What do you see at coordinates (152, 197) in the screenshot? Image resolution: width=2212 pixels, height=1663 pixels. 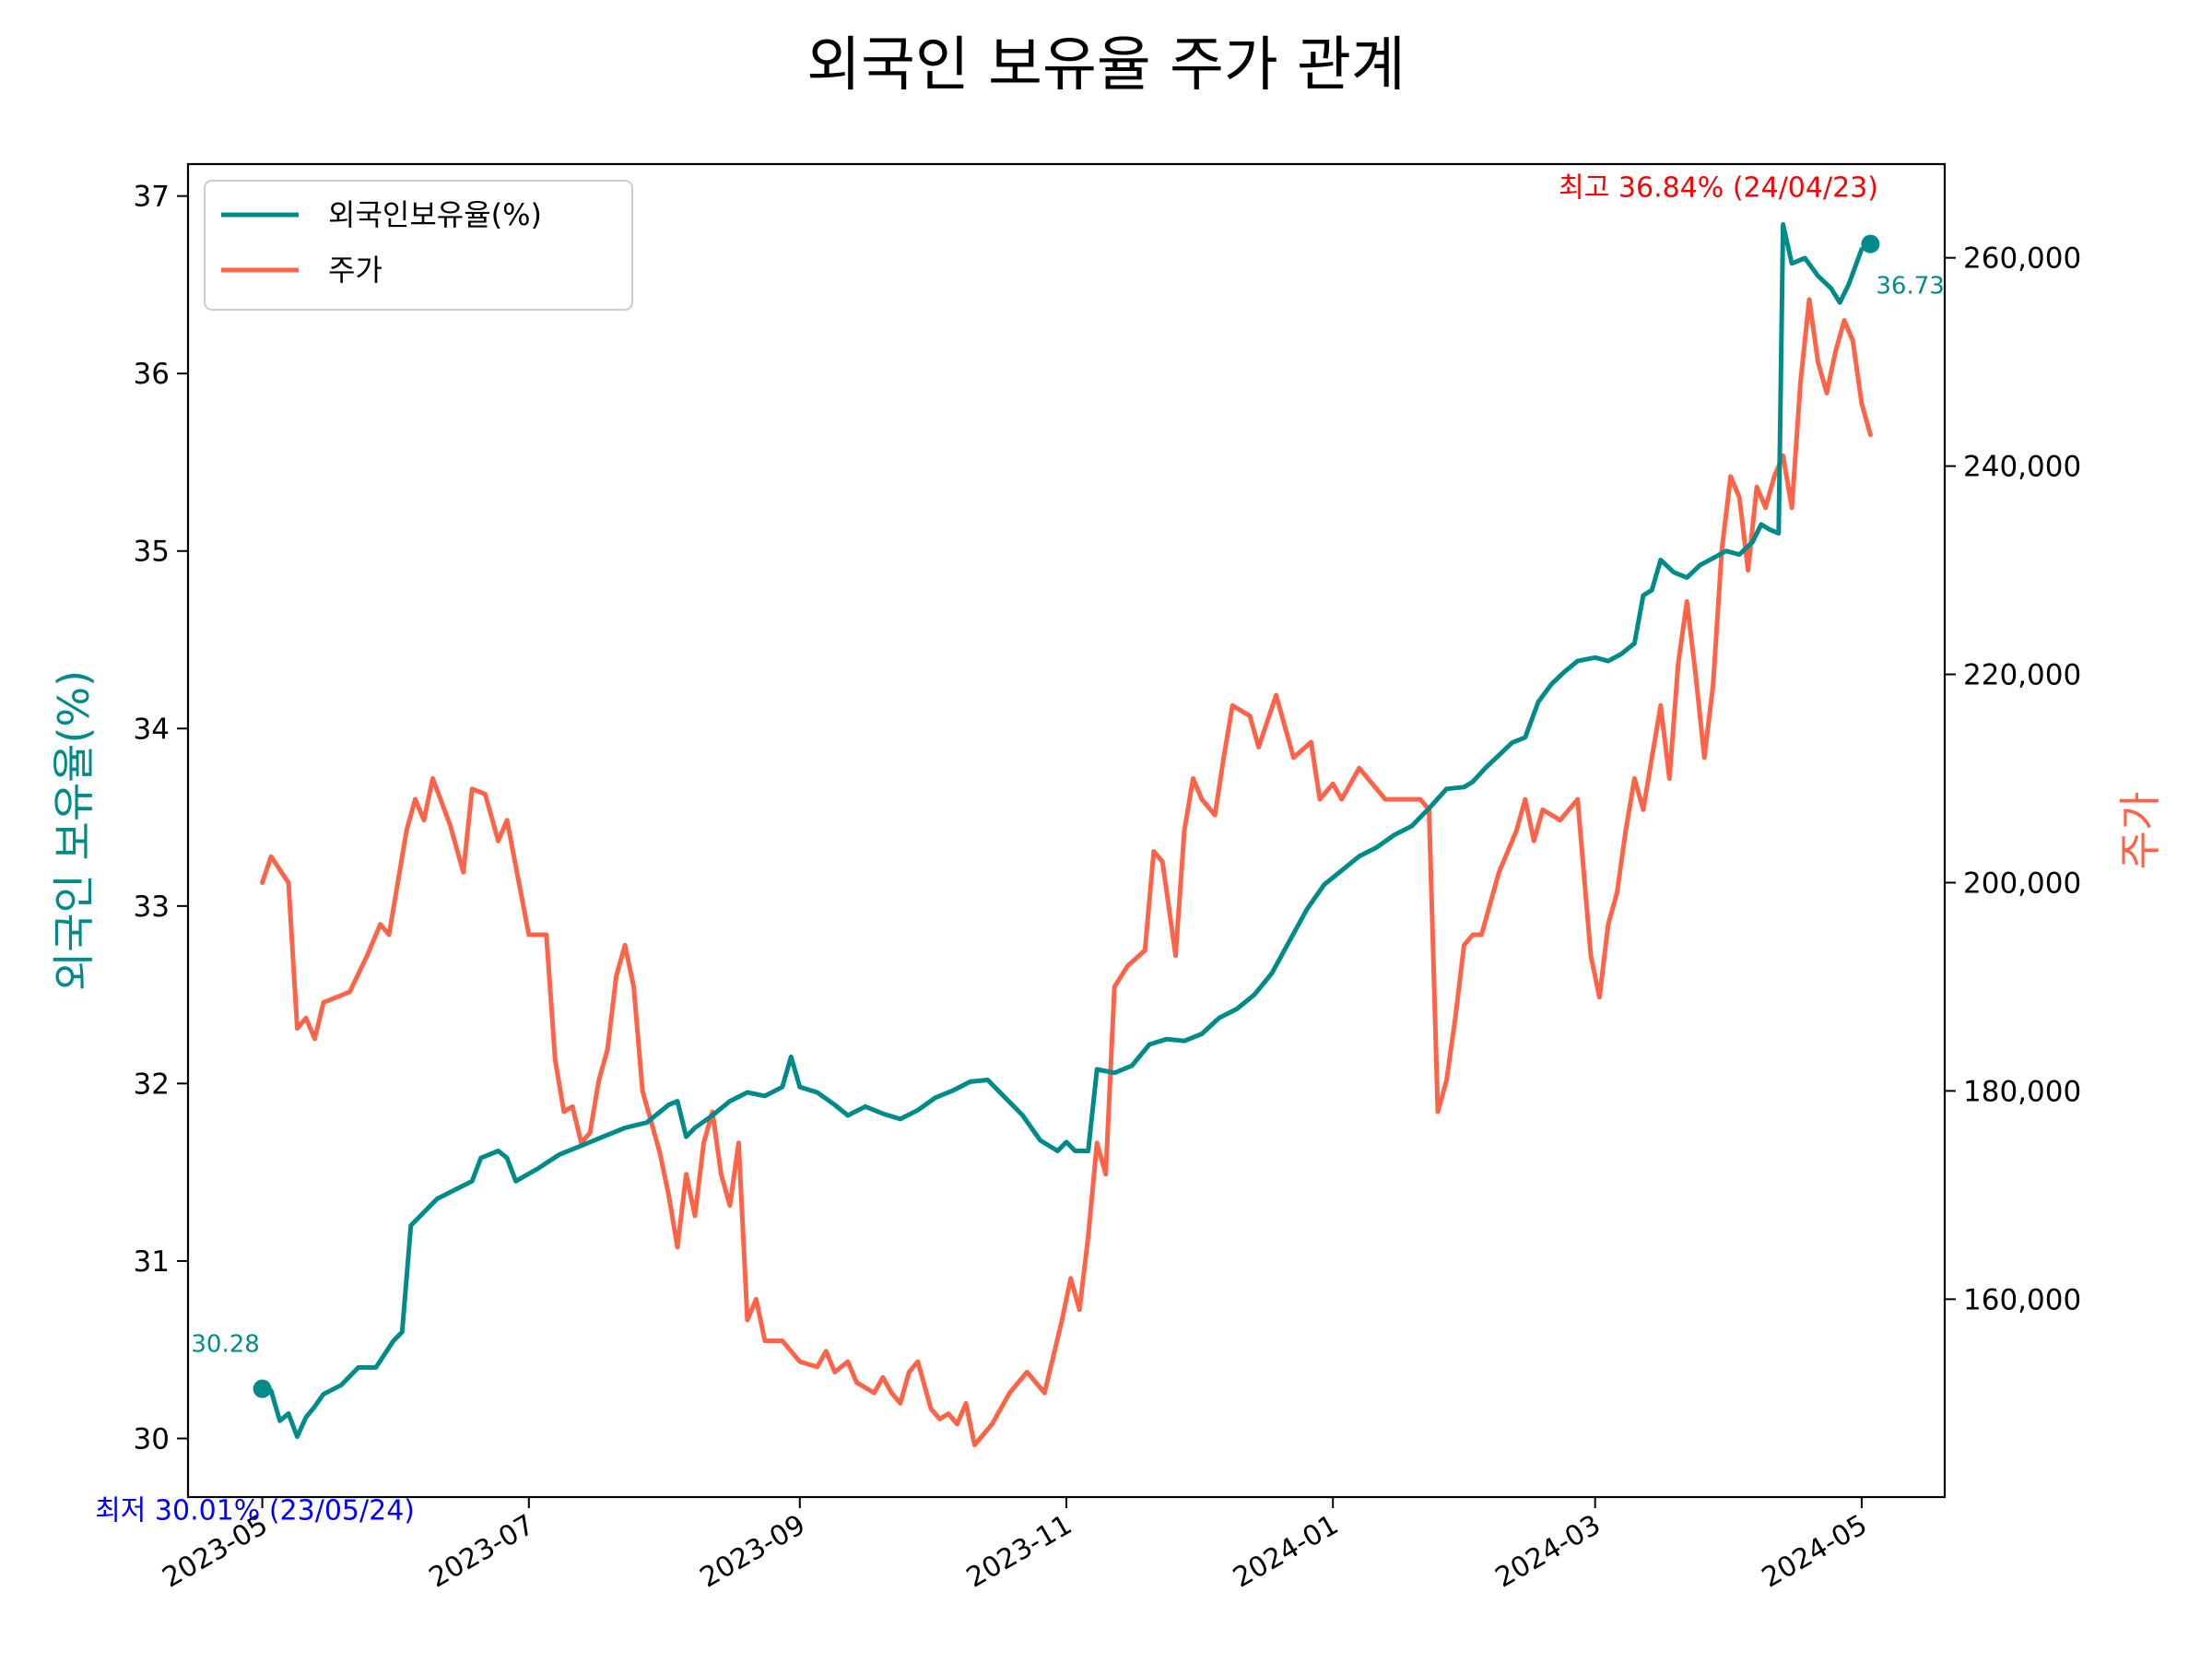 I see `left-y-tick-label: 37` at bounding box center [152, 197].